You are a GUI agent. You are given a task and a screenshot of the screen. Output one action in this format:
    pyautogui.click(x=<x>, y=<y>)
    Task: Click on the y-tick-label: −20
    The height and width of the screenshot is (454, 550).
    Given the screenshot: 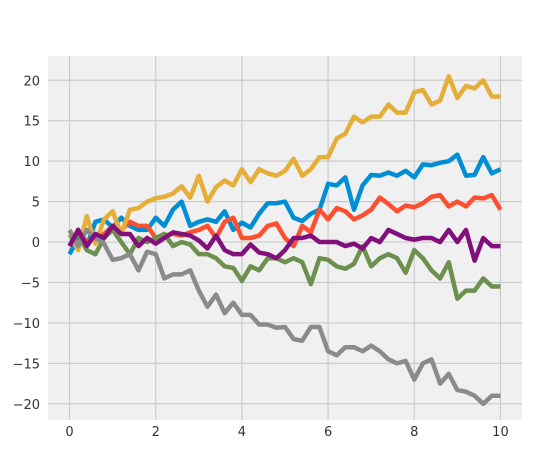 What is the action you would take?
    pyautogui.click(x=26, y=405)
    